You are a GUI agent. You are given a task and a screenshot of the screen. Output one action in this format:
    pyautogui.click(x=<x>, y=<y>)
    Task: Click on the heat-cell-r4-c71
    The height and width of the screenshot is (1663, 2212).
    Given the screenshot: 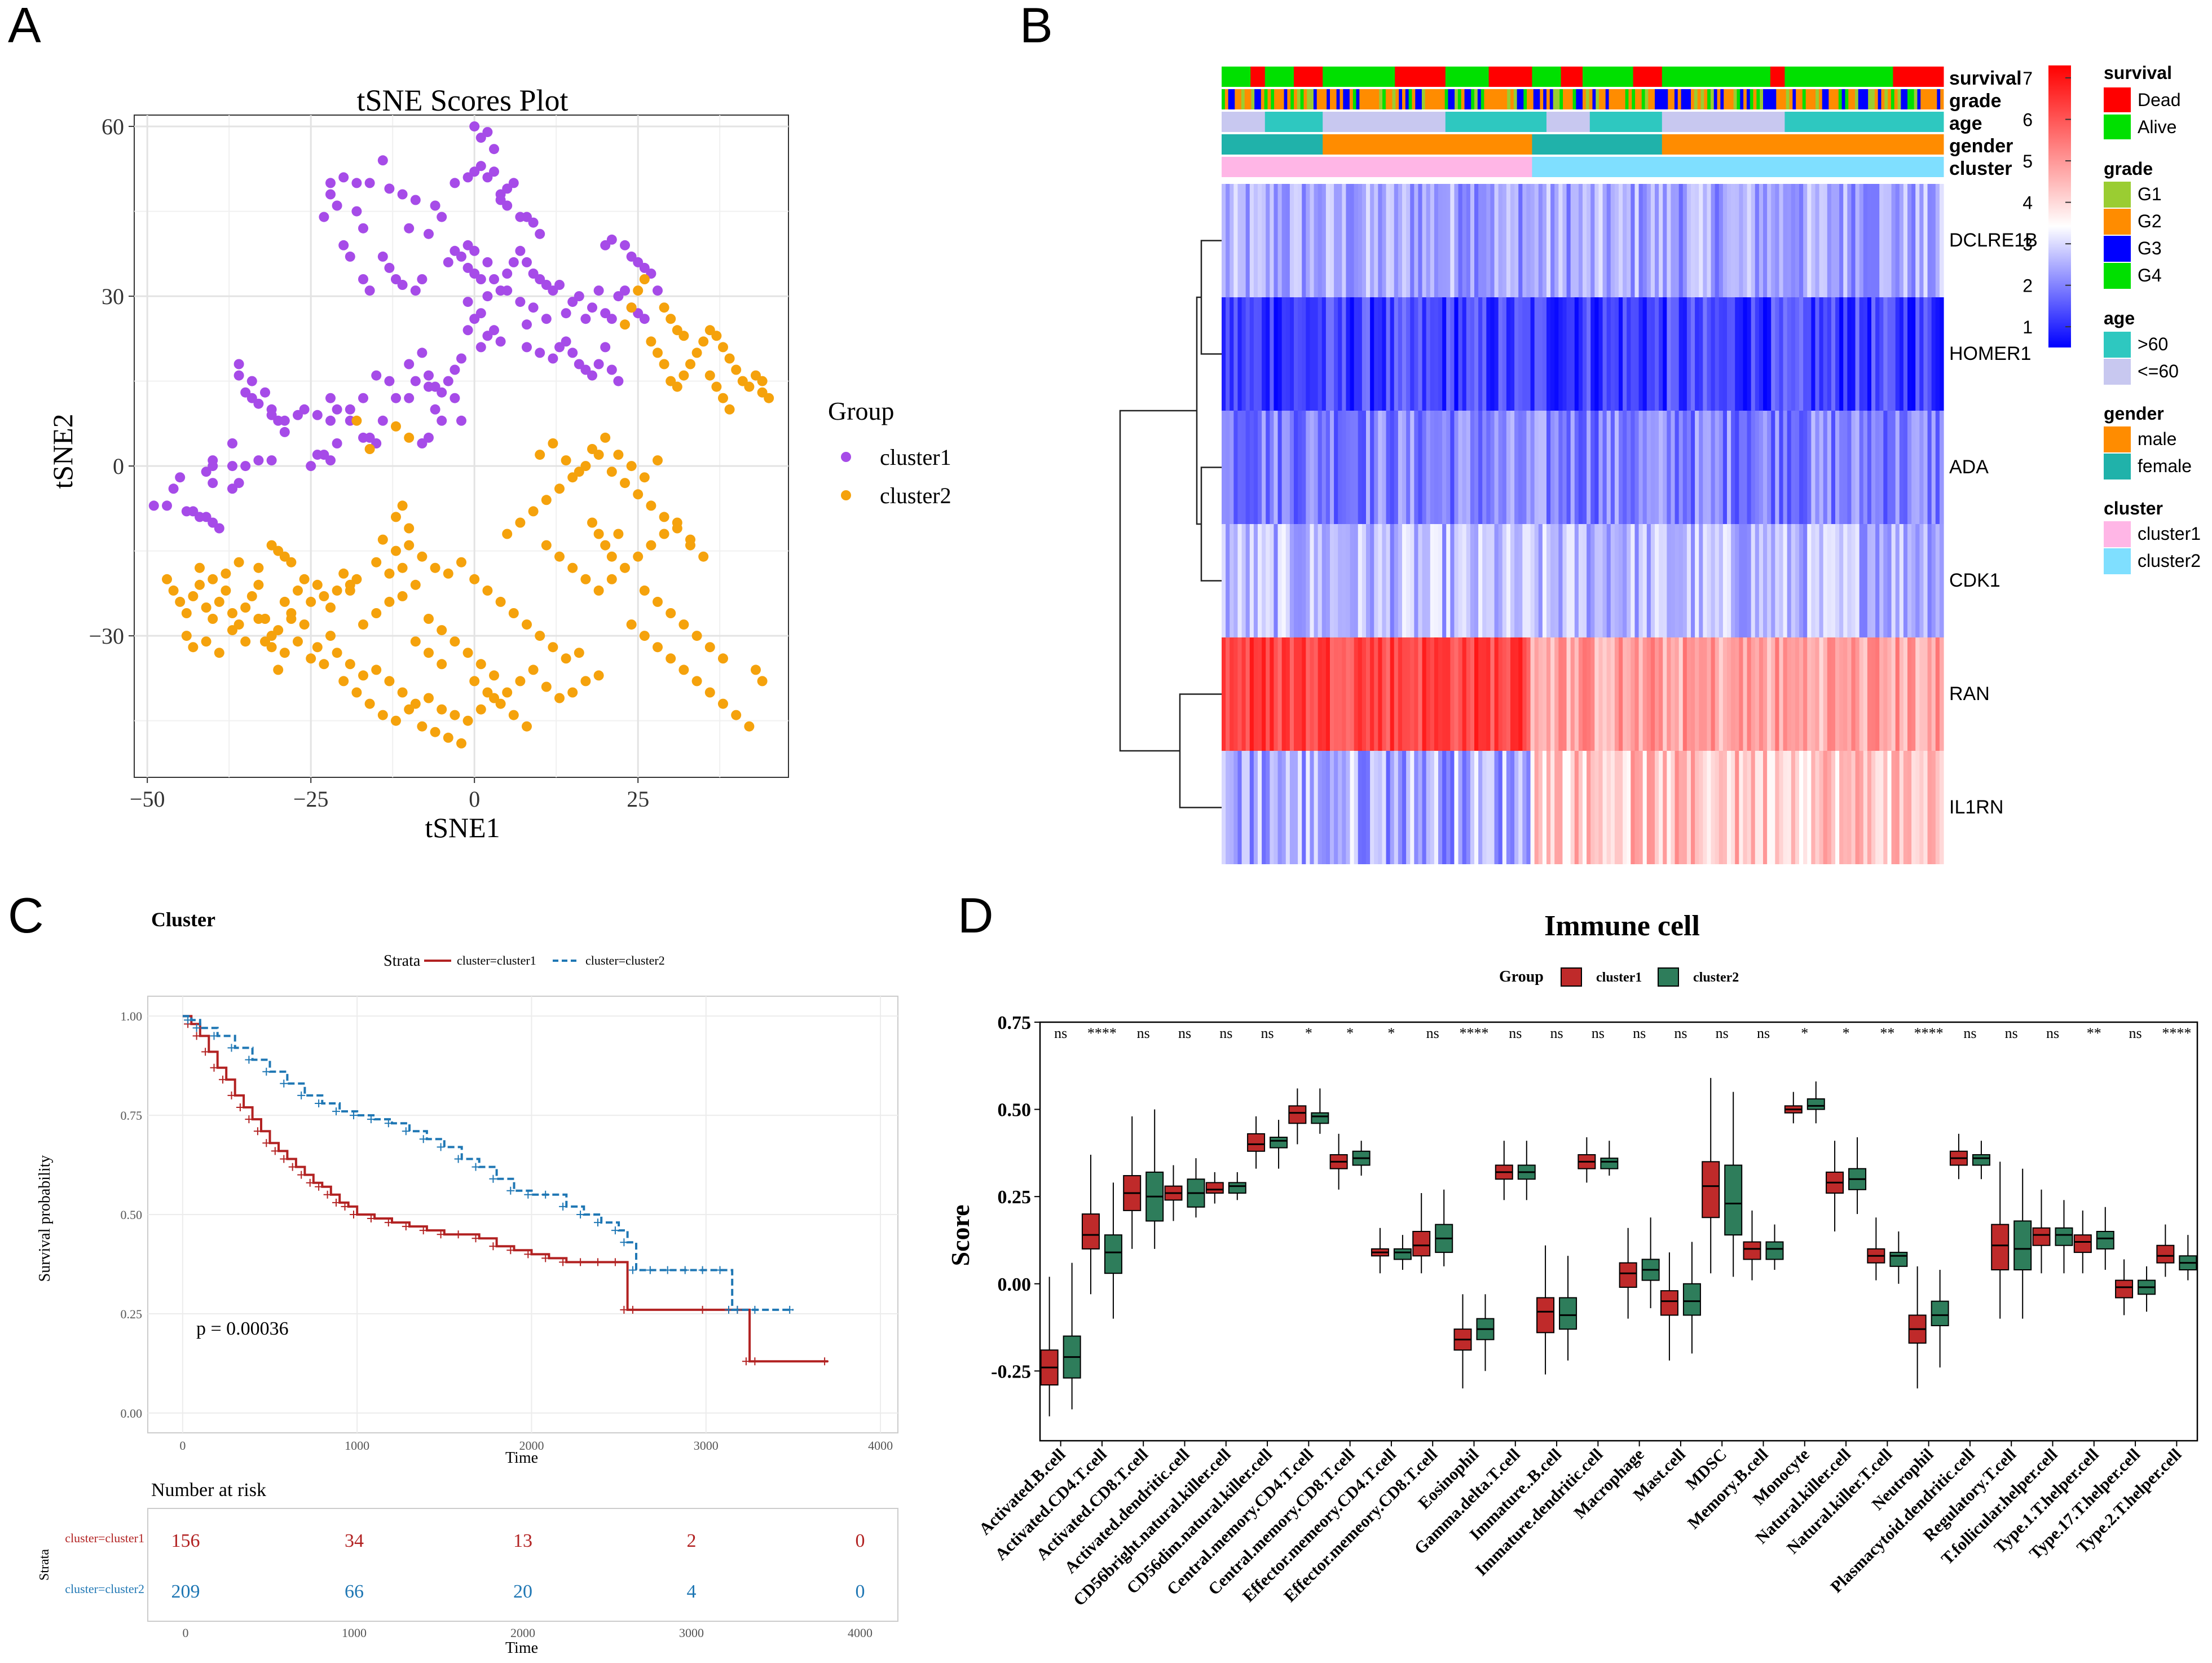 What is the action you would take?
    pyautogui.click(x=1508, y=694)
    